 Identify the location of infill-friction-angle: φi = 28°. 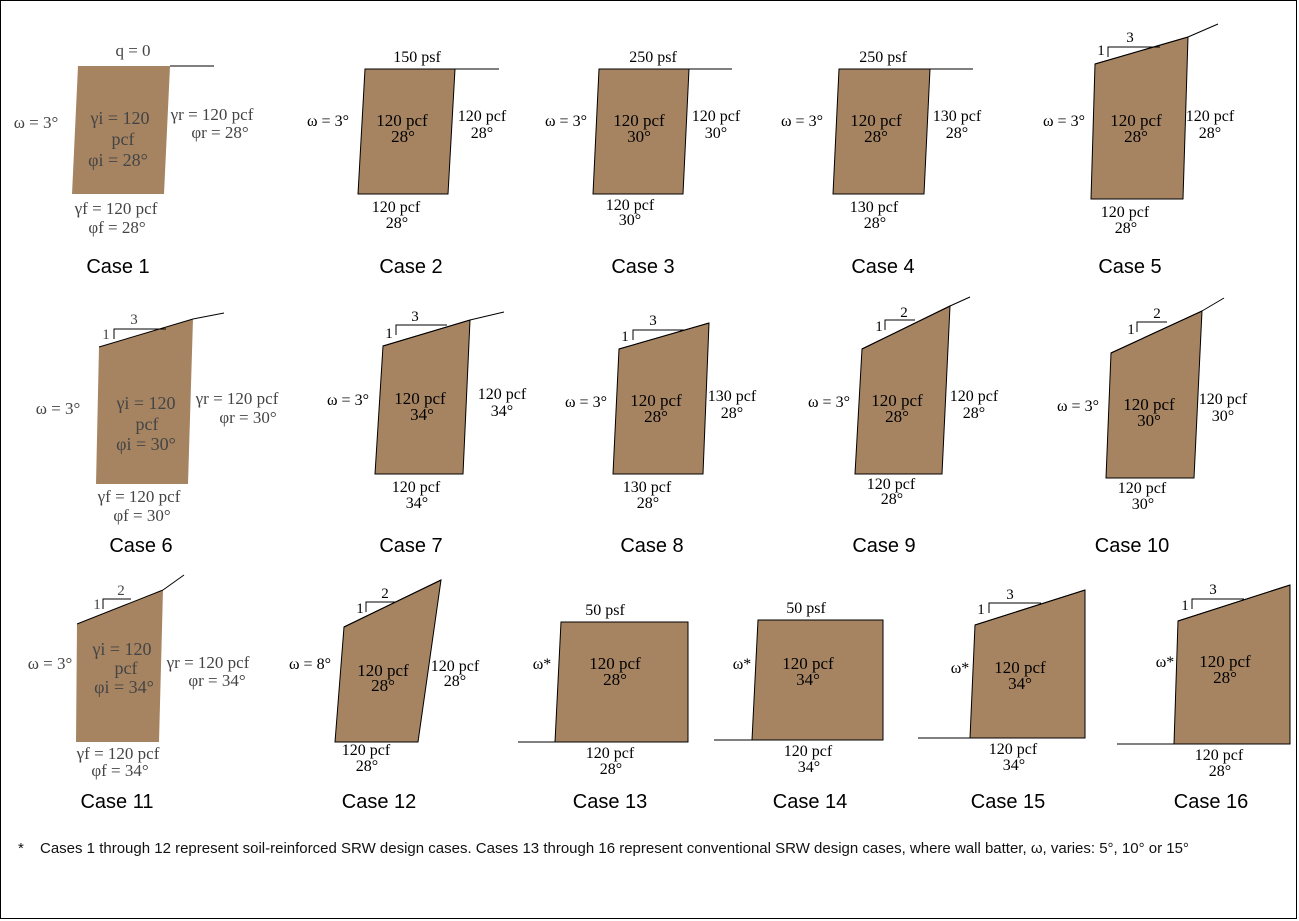
(118, 160).